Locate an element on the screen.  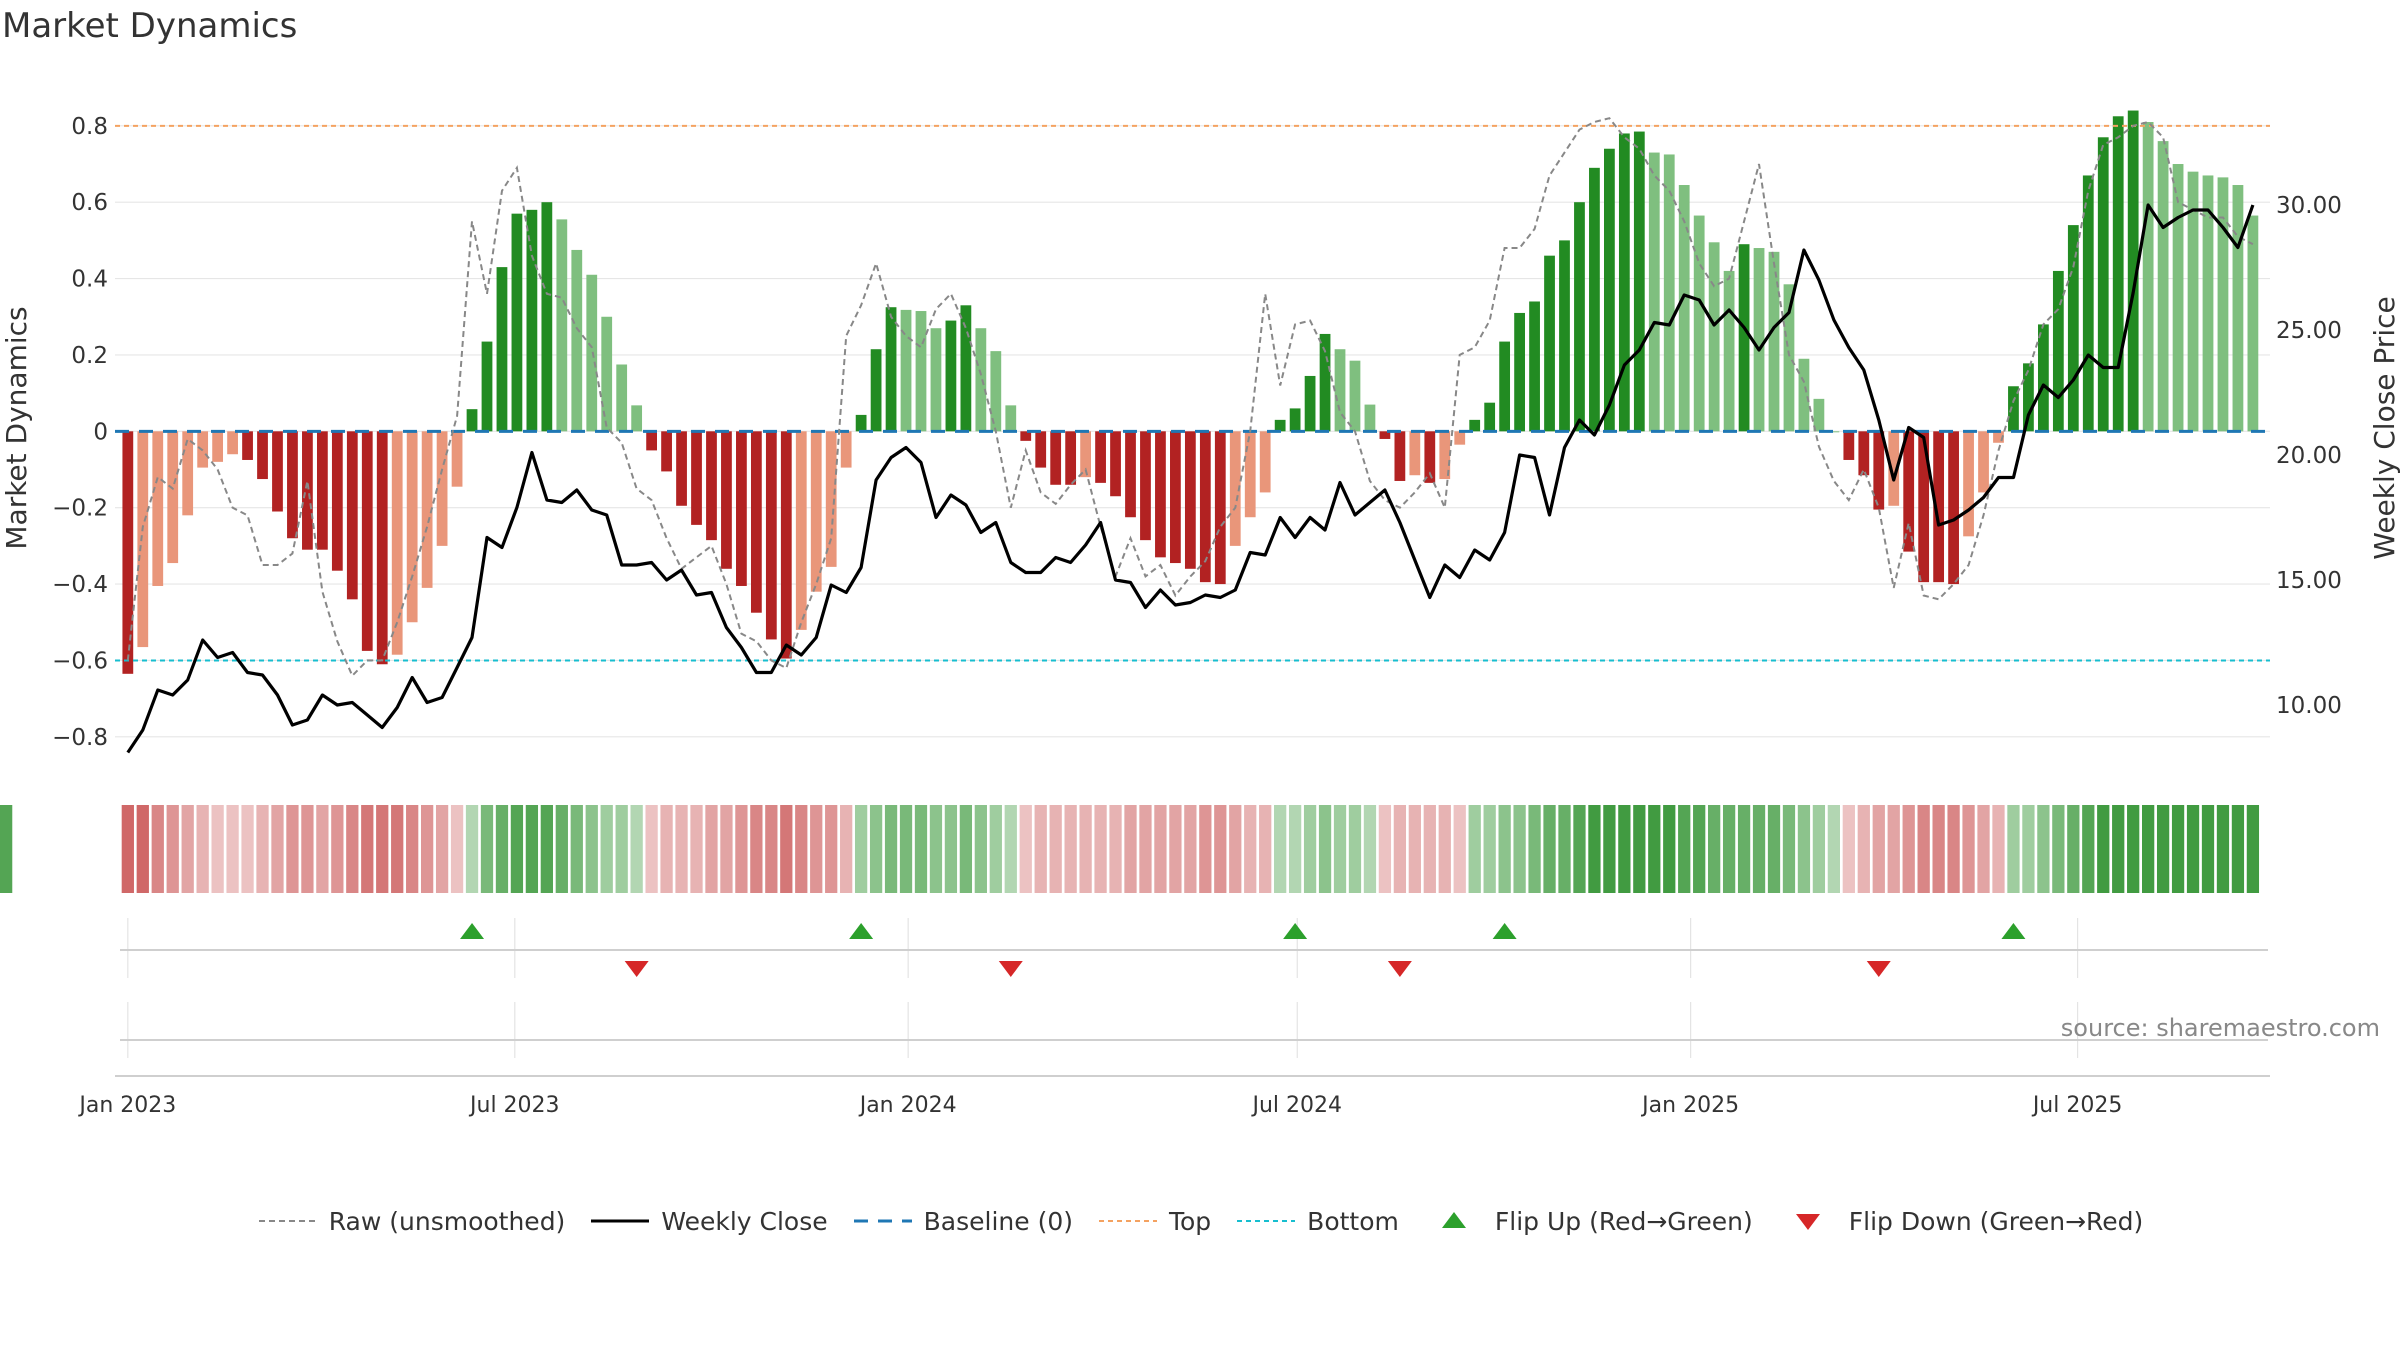
x-tick-label: Jul 2024 is located at coordinates (1296, 1105).